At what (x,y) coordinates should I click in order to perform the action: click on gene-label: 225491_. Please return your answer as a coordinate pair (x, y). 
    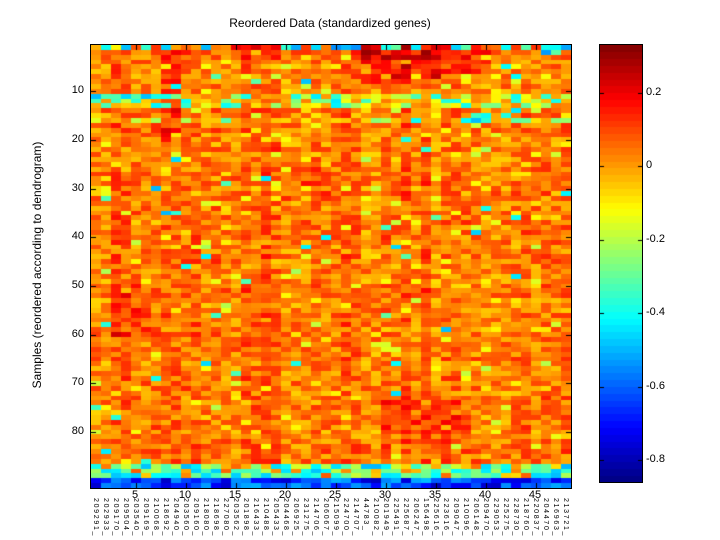
    Looking at the image, I should click on (395, 518).